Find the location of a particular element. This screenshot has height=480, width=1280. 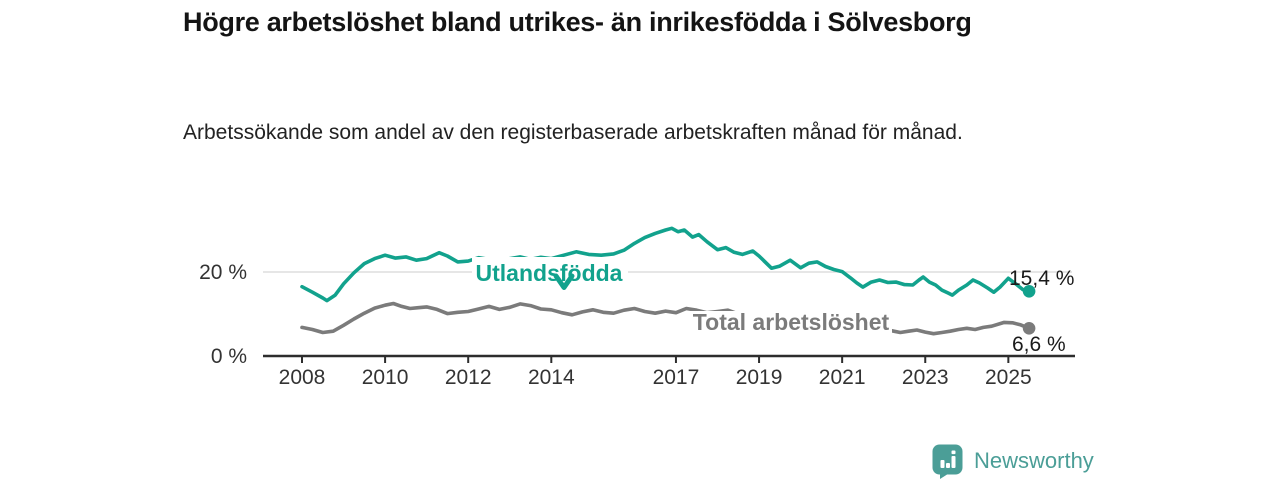

end-value-label-utlandsf-dda: 15,4 % is located at coordinates (1041, 278).